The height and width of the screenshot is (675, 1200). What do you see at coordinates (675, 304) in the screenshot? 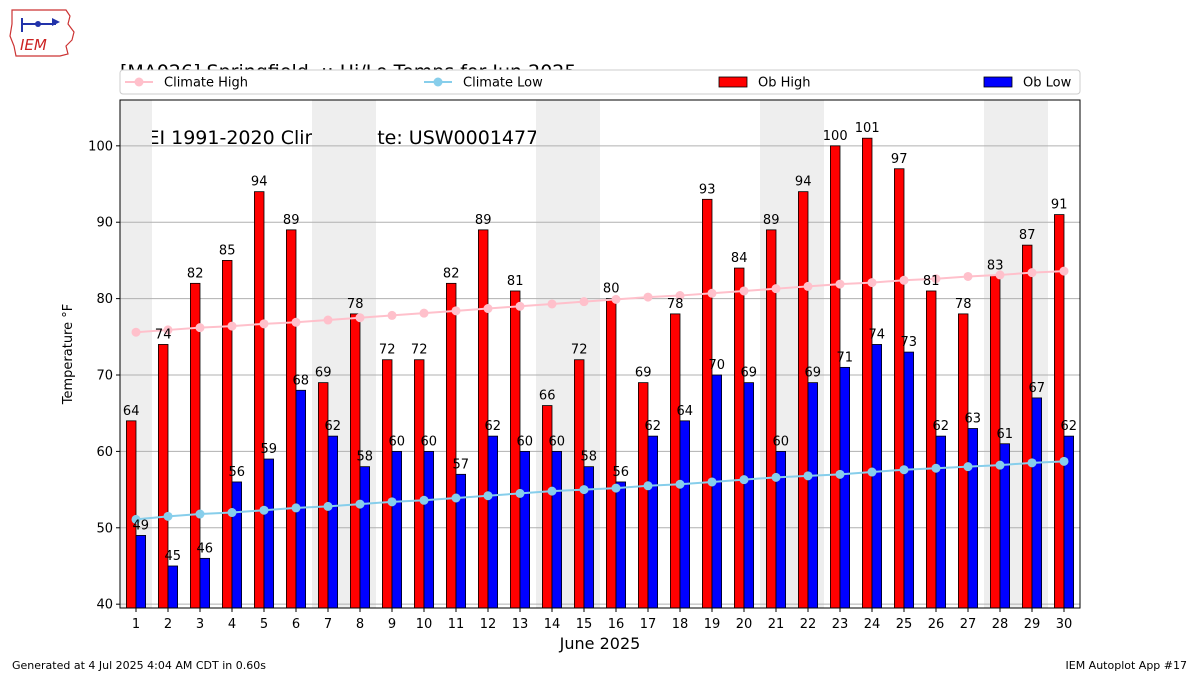
I see `ob-high-label: 78` at bounding box center [675, 304].